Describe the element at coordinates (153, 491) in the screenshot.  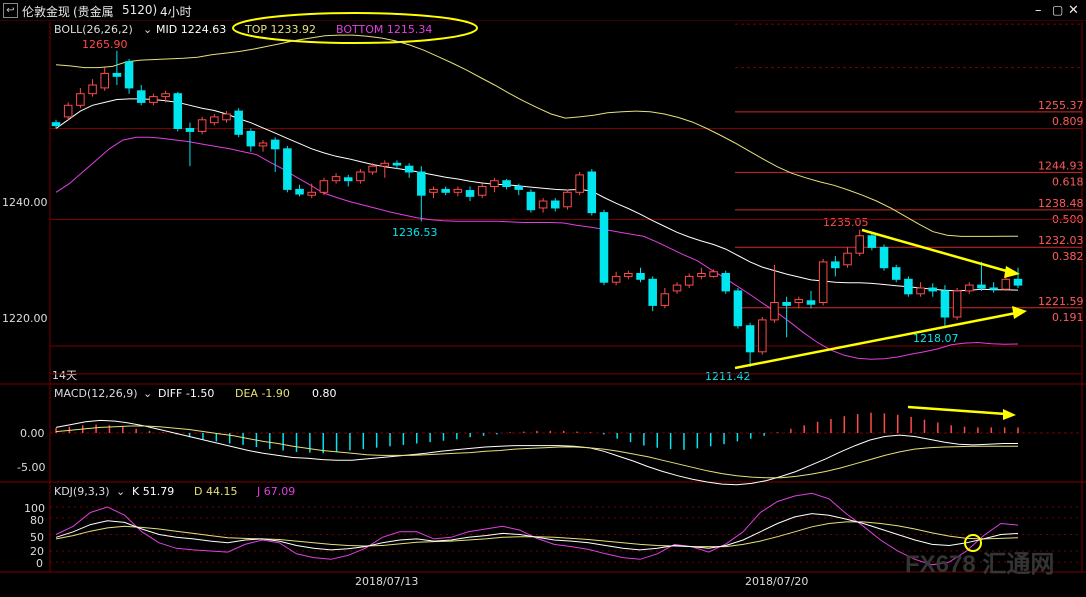
I see `kdj-k-label: K 51.79` at that location.